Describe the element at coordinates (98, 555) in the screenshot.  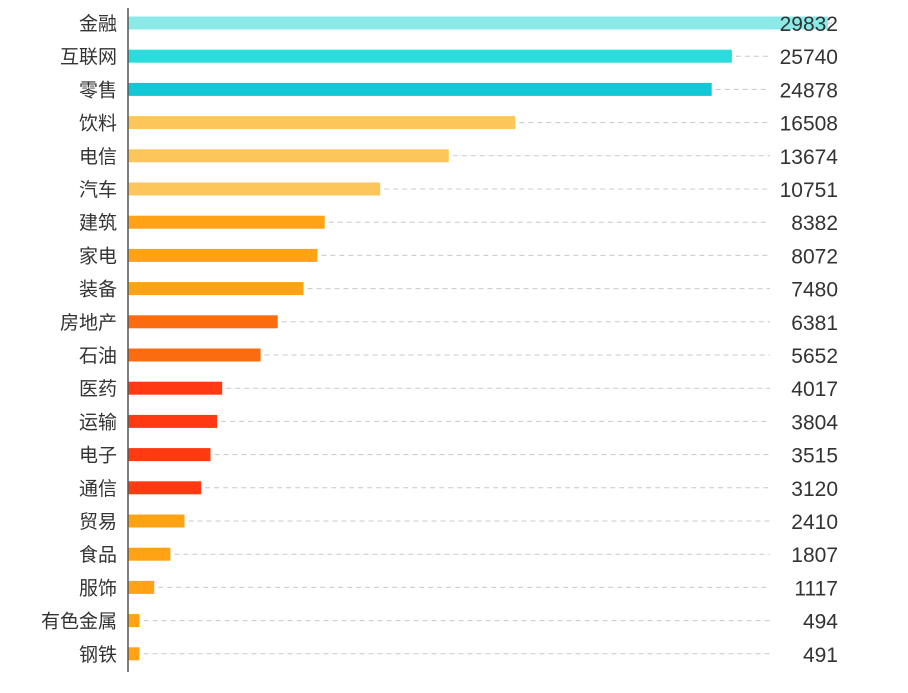
I see `category-label: 食品` at that location.